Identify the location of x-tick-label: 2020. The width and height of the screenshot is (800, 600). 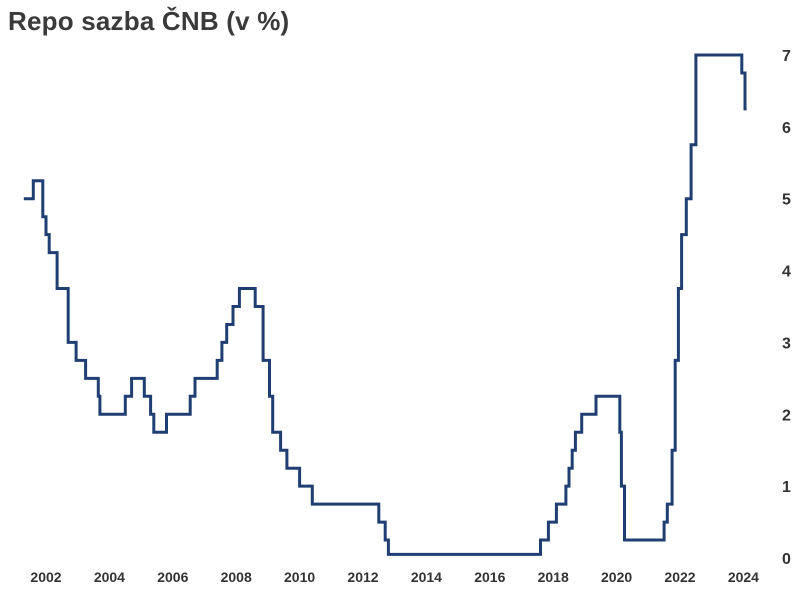
(616, 577).